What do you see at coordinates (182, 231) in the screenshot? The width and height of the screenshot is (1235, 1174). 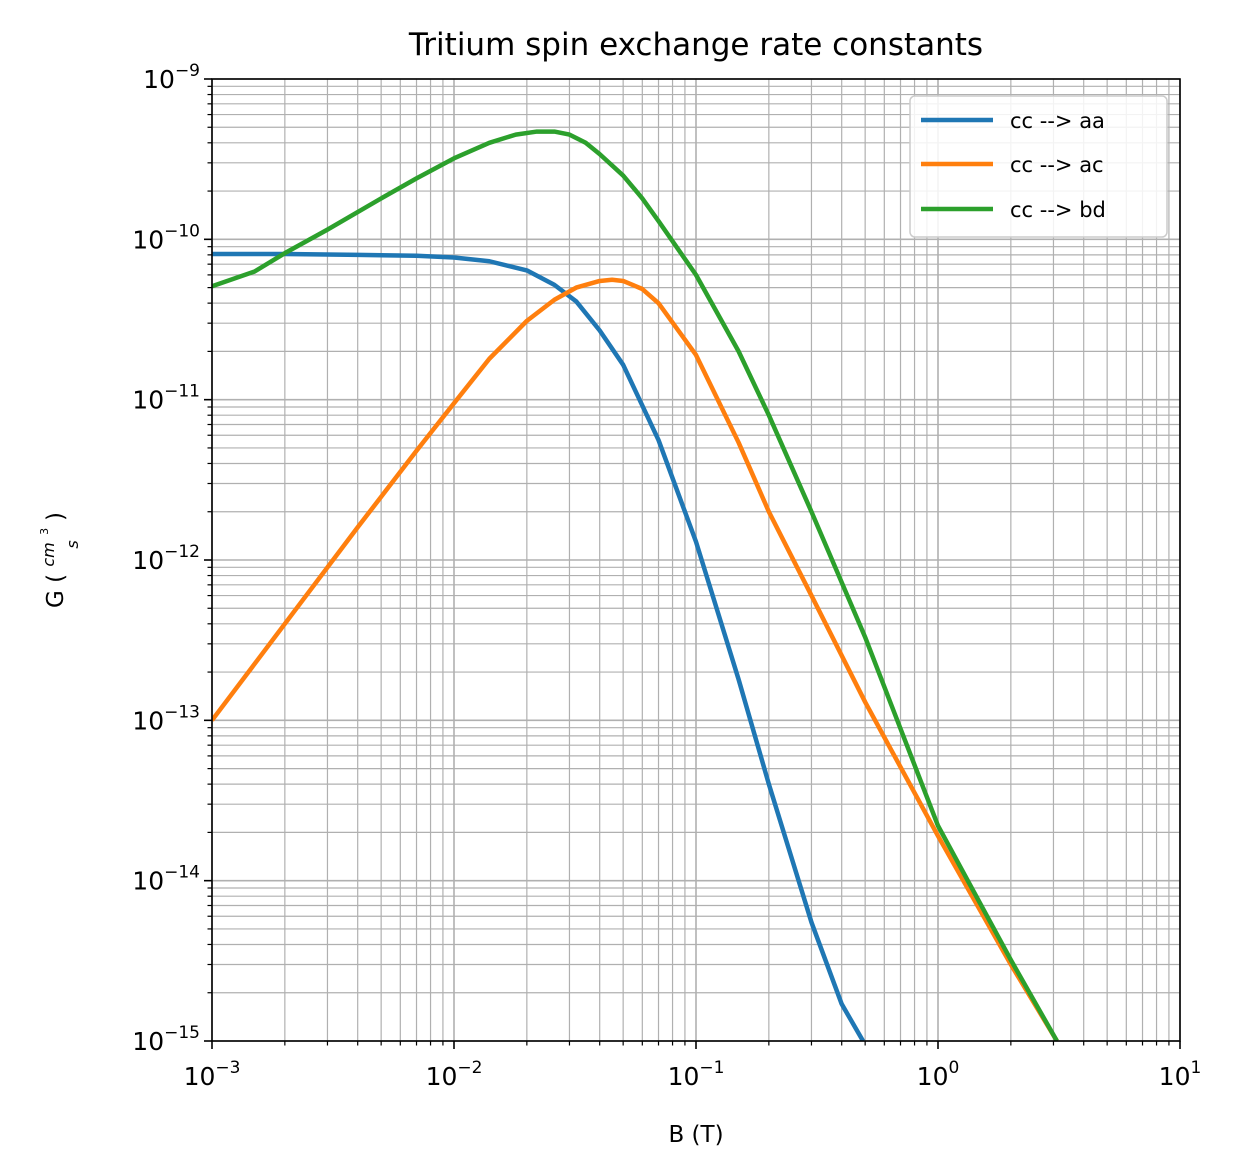 I see `y-tick-label-exponent: −10` at bounding box center [182, 231].